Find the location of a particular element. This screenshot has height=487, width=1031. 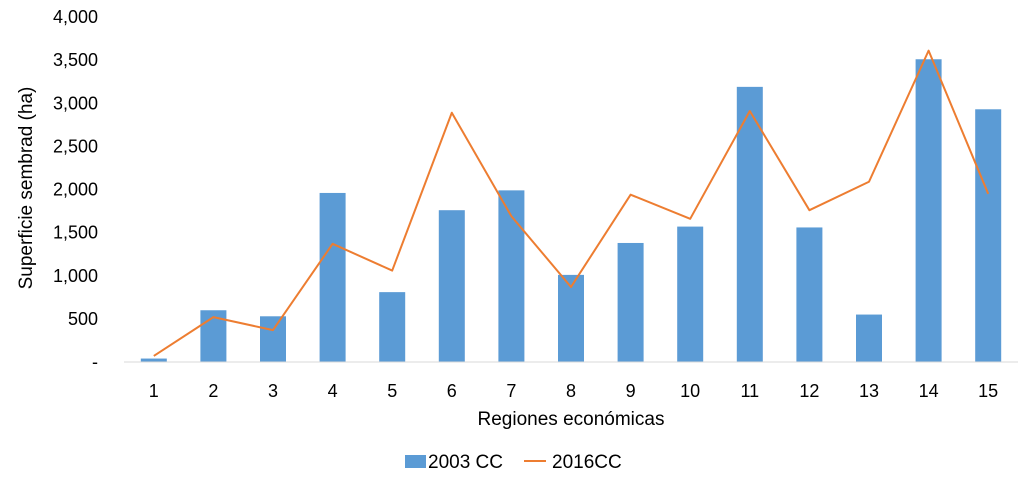

y-axis-ticks: - 500 1,000 1,500 2,000 2,500 3,000 3,500 4,000 is located at coordinates (75, 189).